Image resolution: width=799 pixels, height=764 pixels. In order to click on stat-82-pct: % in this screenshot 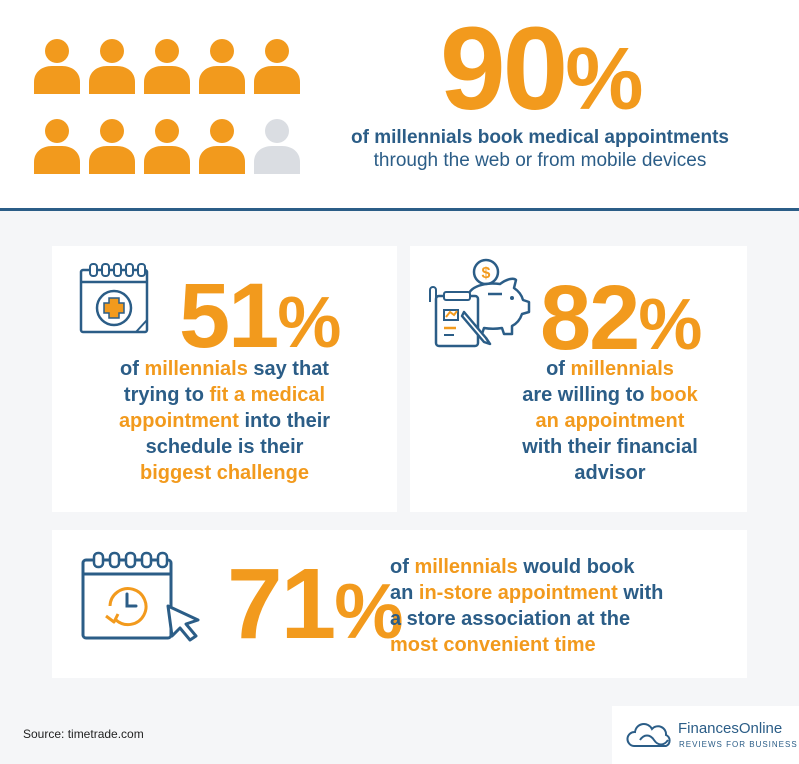, I will do `click(670, 325)`.